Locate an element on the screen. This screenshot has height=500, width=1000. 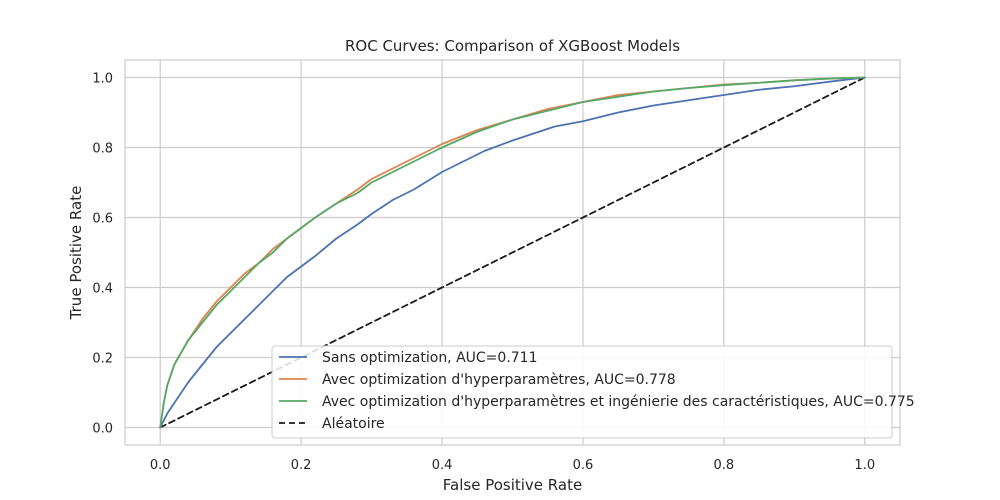
y-tick-label: 0.6 is located at coordinates (102, 219).